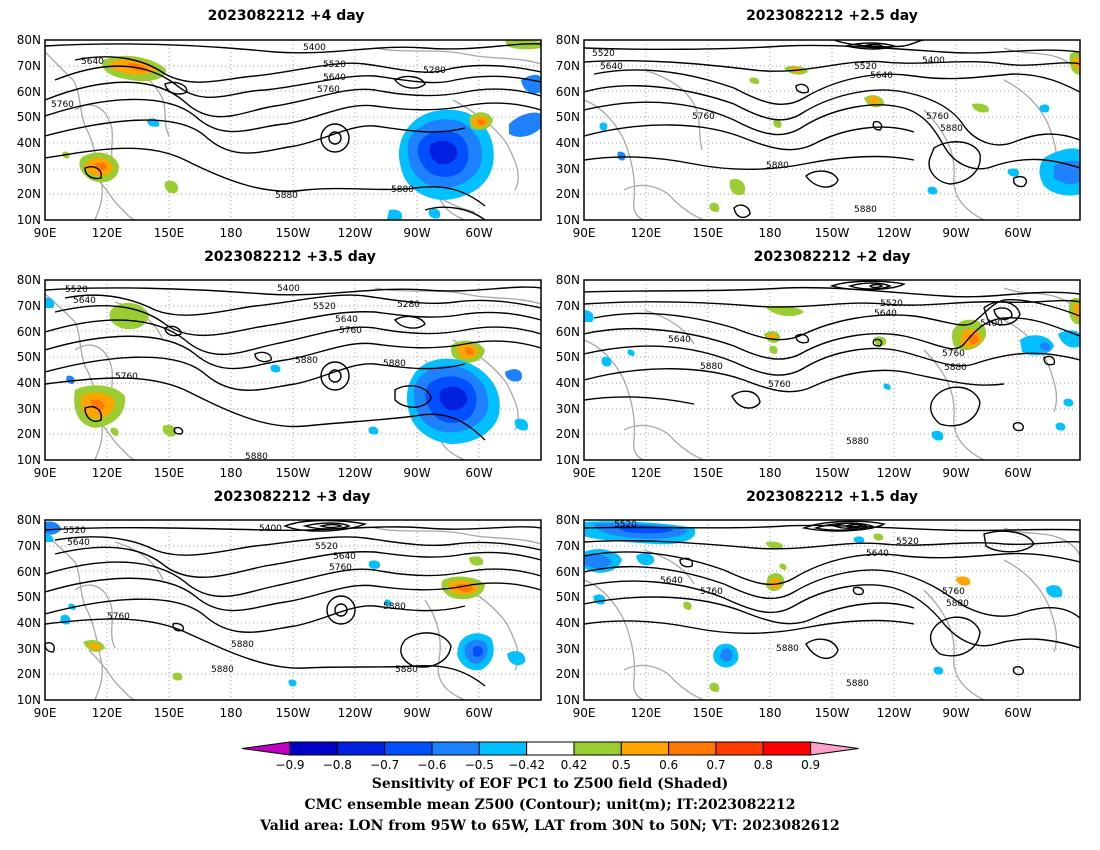 The image size is (1100, 850). I want to click on panel-title: 2023082212 +2 day, so click(832, 257).